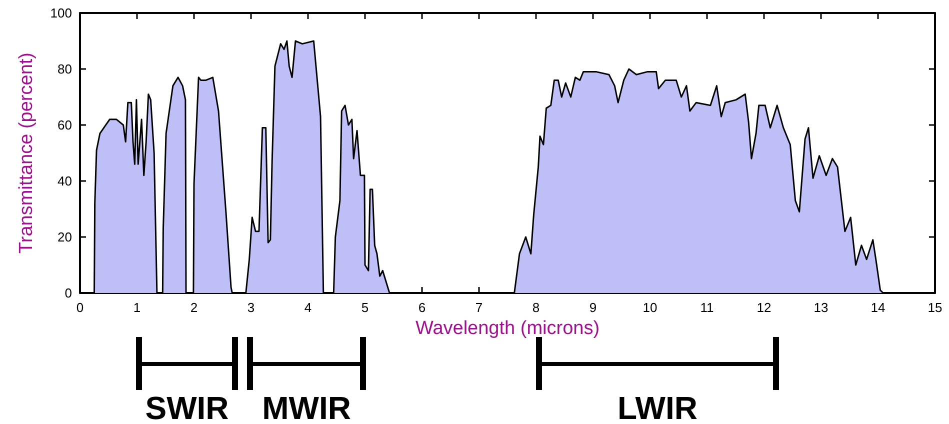 The image size is (949, 424). Describe the element at coordinates (707, 307) in the screenshot. I see `x-tick-label: 11` at that location.